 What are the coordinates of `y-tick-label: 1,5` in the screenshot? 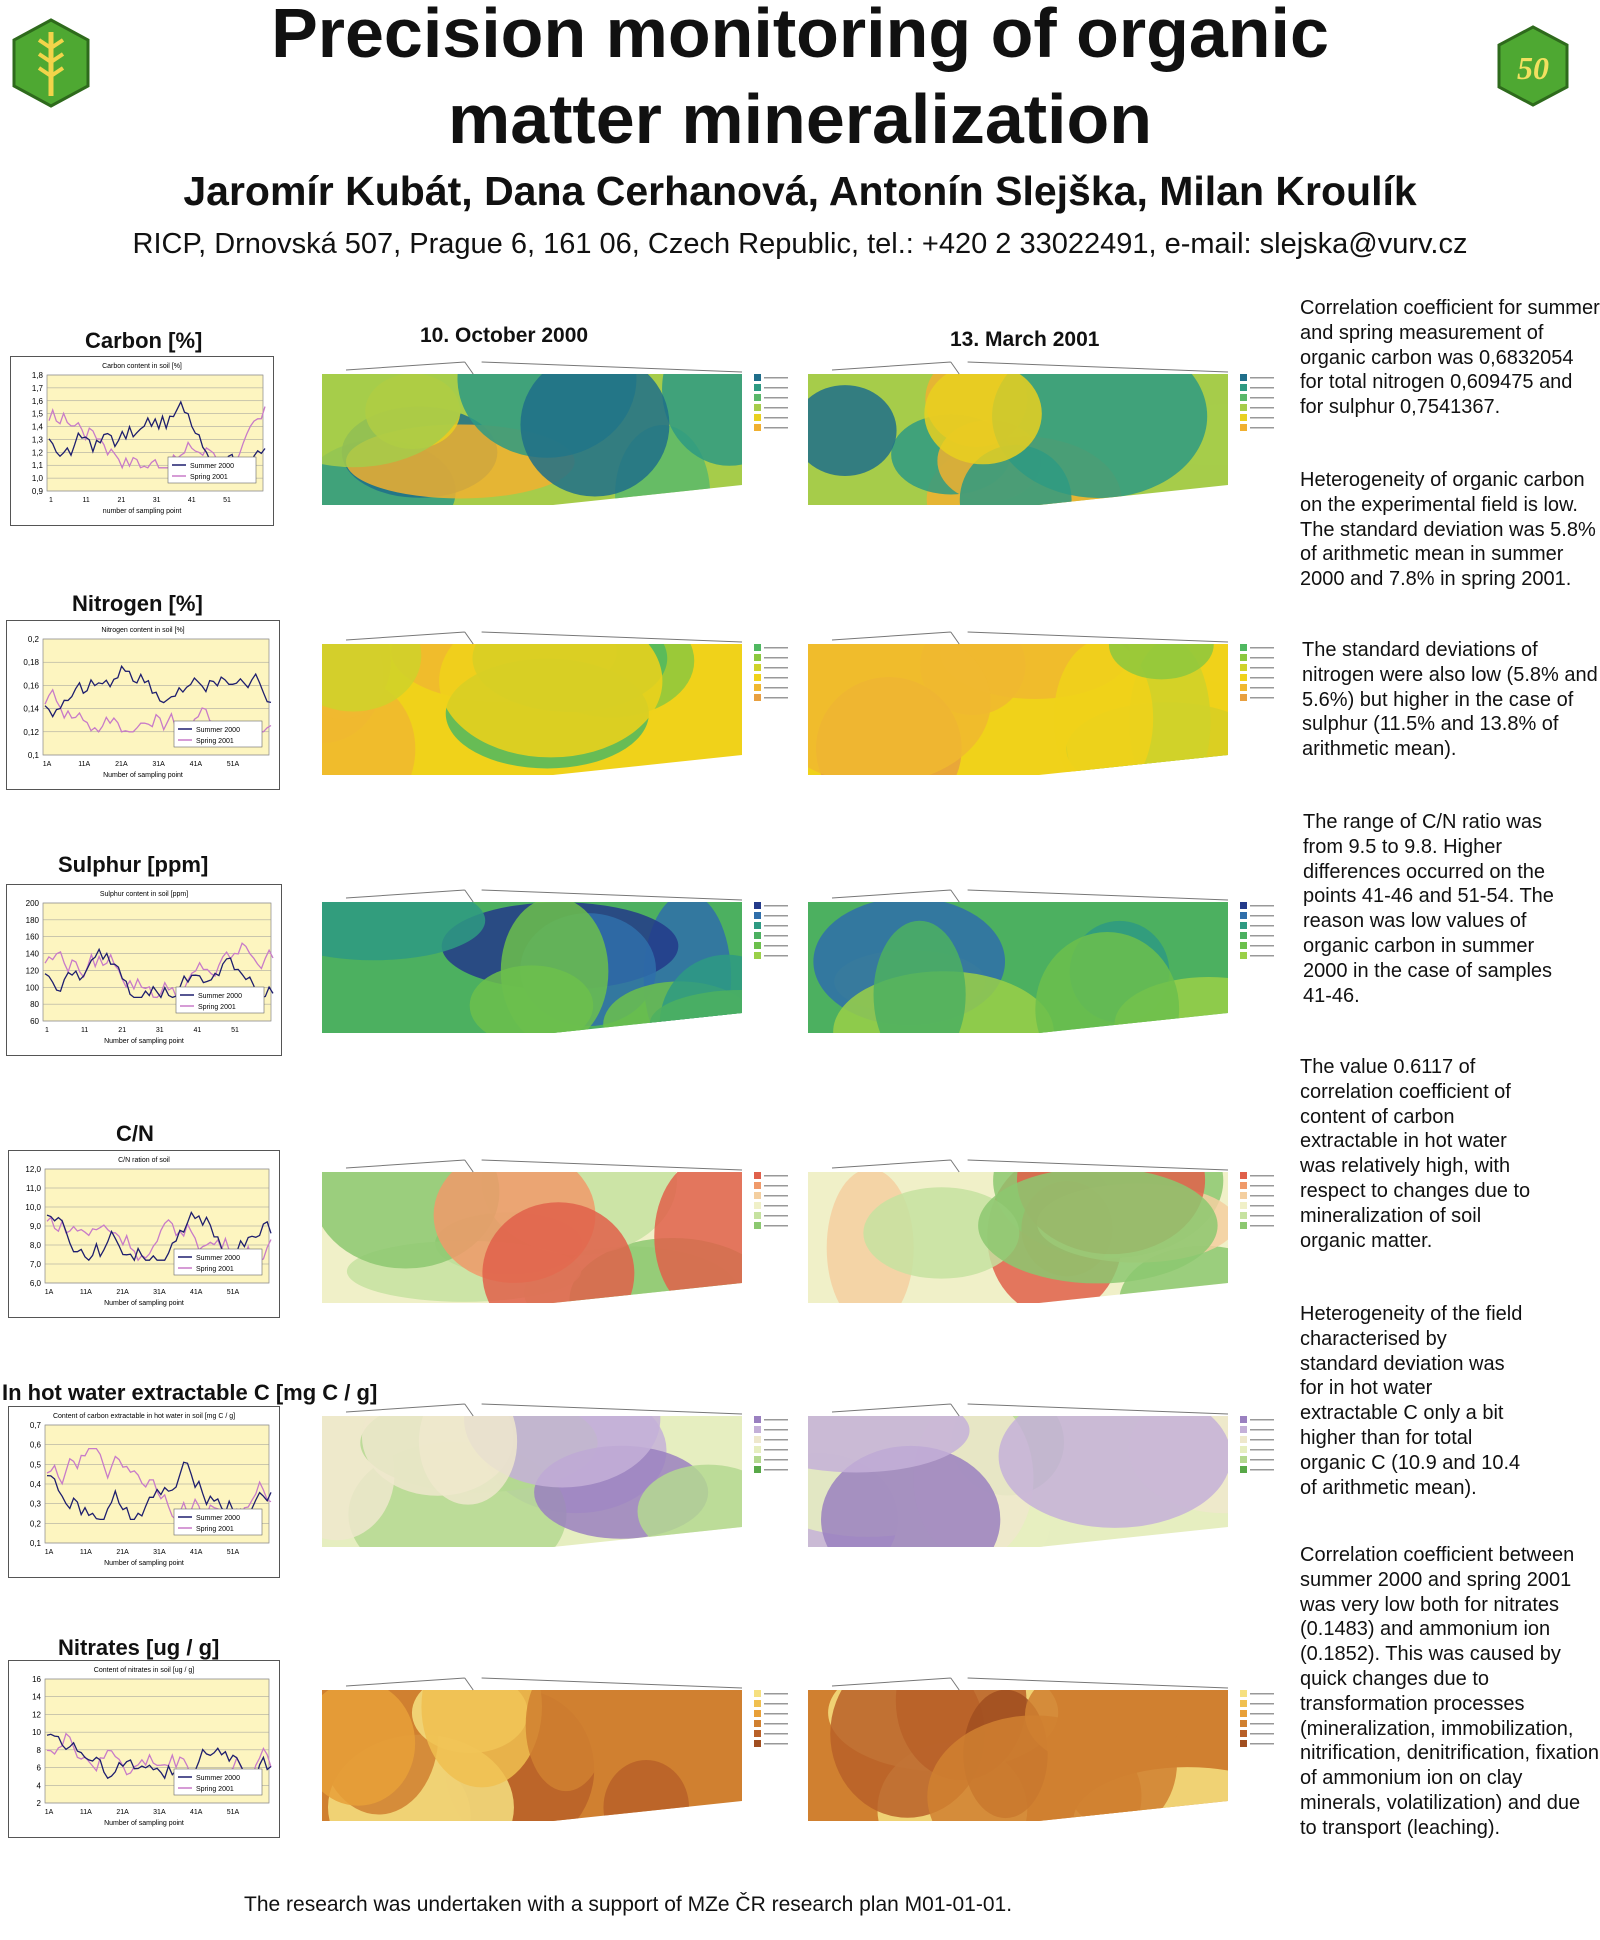 It's located at (38, 414).